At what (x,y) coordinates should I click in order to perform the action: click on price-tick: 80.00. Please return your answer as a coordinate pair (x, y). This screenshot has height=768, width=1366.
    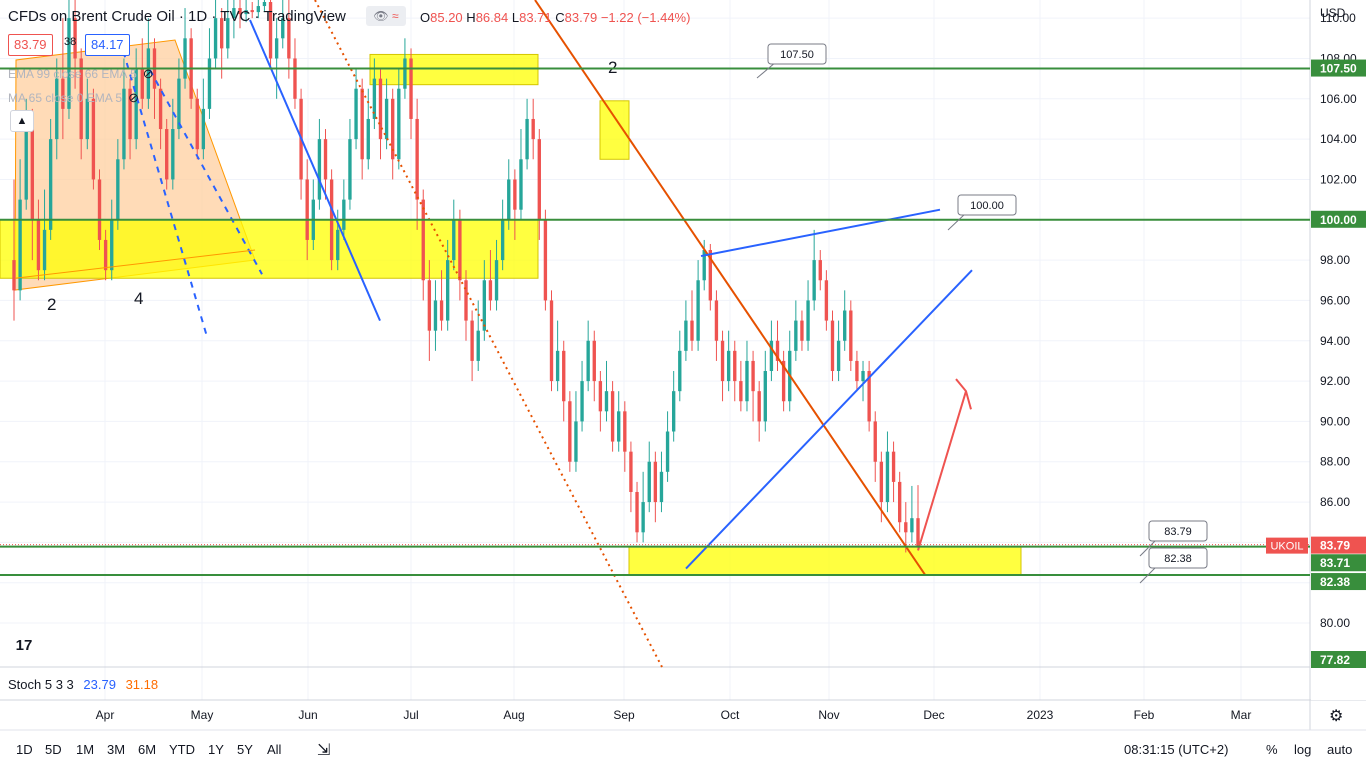
    Looking at the image, I should click on (1335, 623).